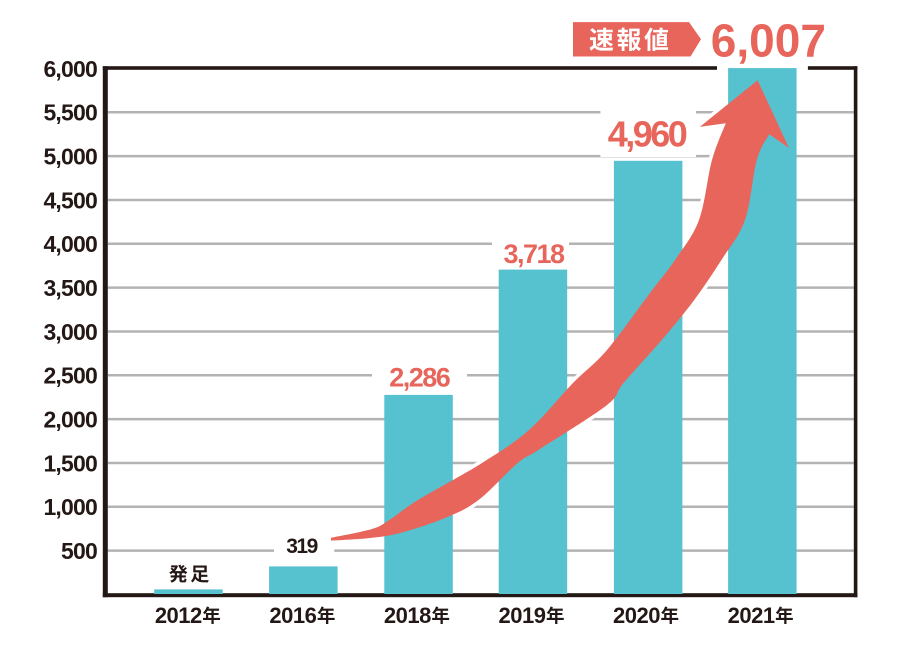  What do you see at coordinates (522, 615) in the screenshot?
I see `svg-text: 2019` at bounding box center [522, 615].